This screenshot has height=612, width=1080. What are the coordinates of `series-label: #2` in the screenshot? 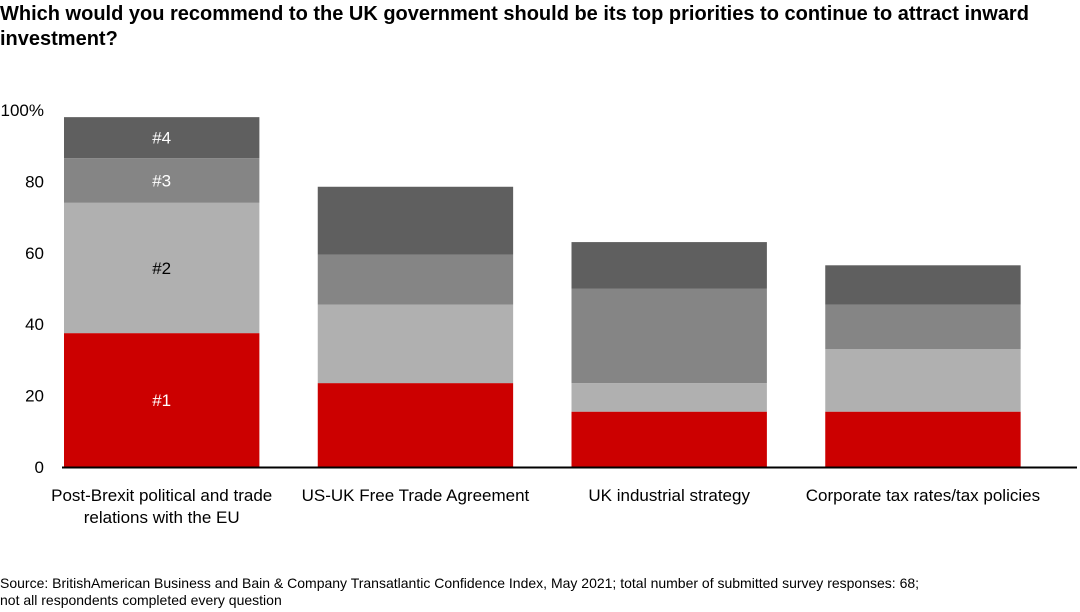 It's located at (161, 268).